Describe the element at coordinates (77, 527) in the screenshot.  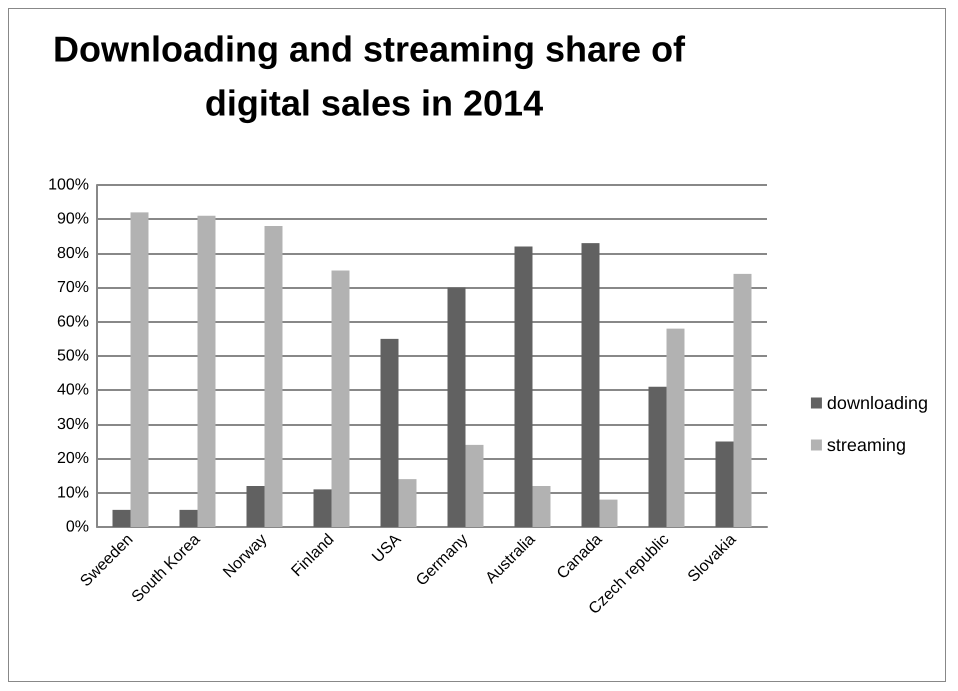
I see `y-tick-label: 0%` at that location.